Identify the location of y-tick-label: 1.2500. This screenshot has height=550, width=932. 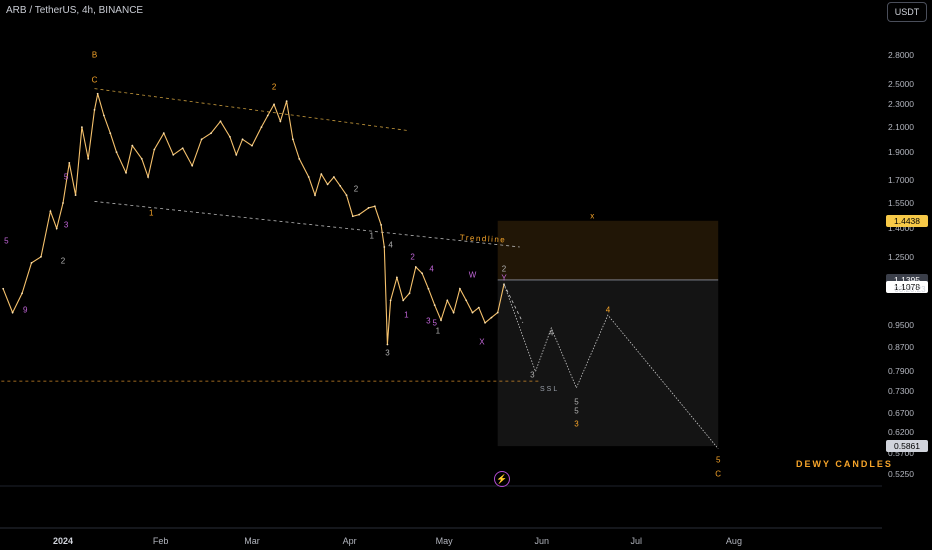
(901, 256).